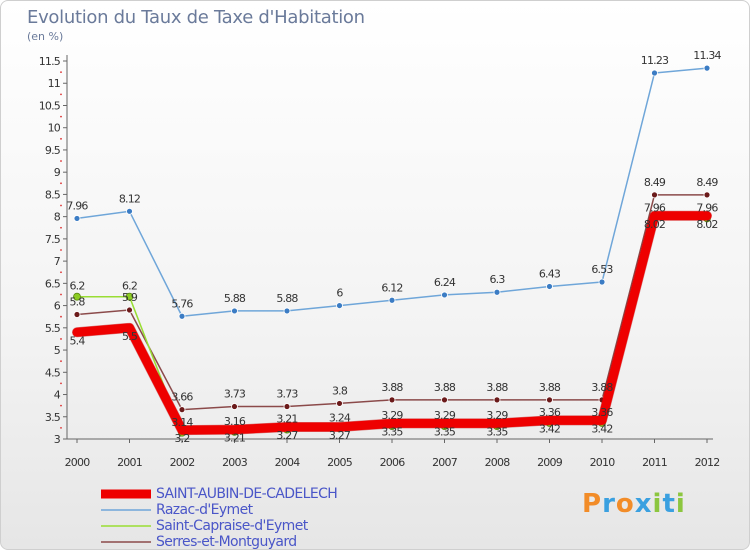 The width and height of the screenshot is (750, 550). I want to click on x-tick-label: 2012, so click(707, 462).